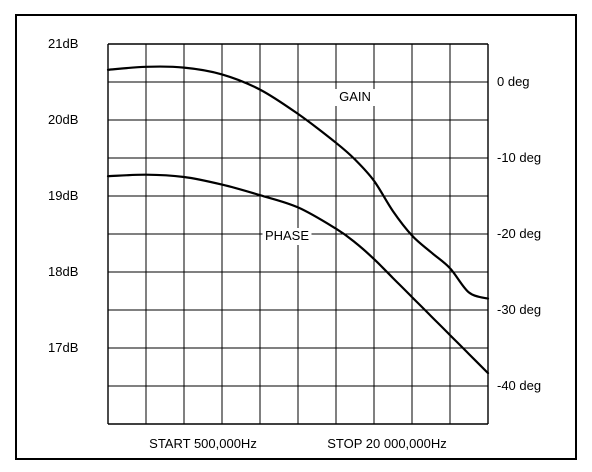 This screenshot has width=592, height=472. What do you see at coordinates (63, 43) in the screenshot?
I see `left-tick-label: 21dB` at bounding box center [63, 43].